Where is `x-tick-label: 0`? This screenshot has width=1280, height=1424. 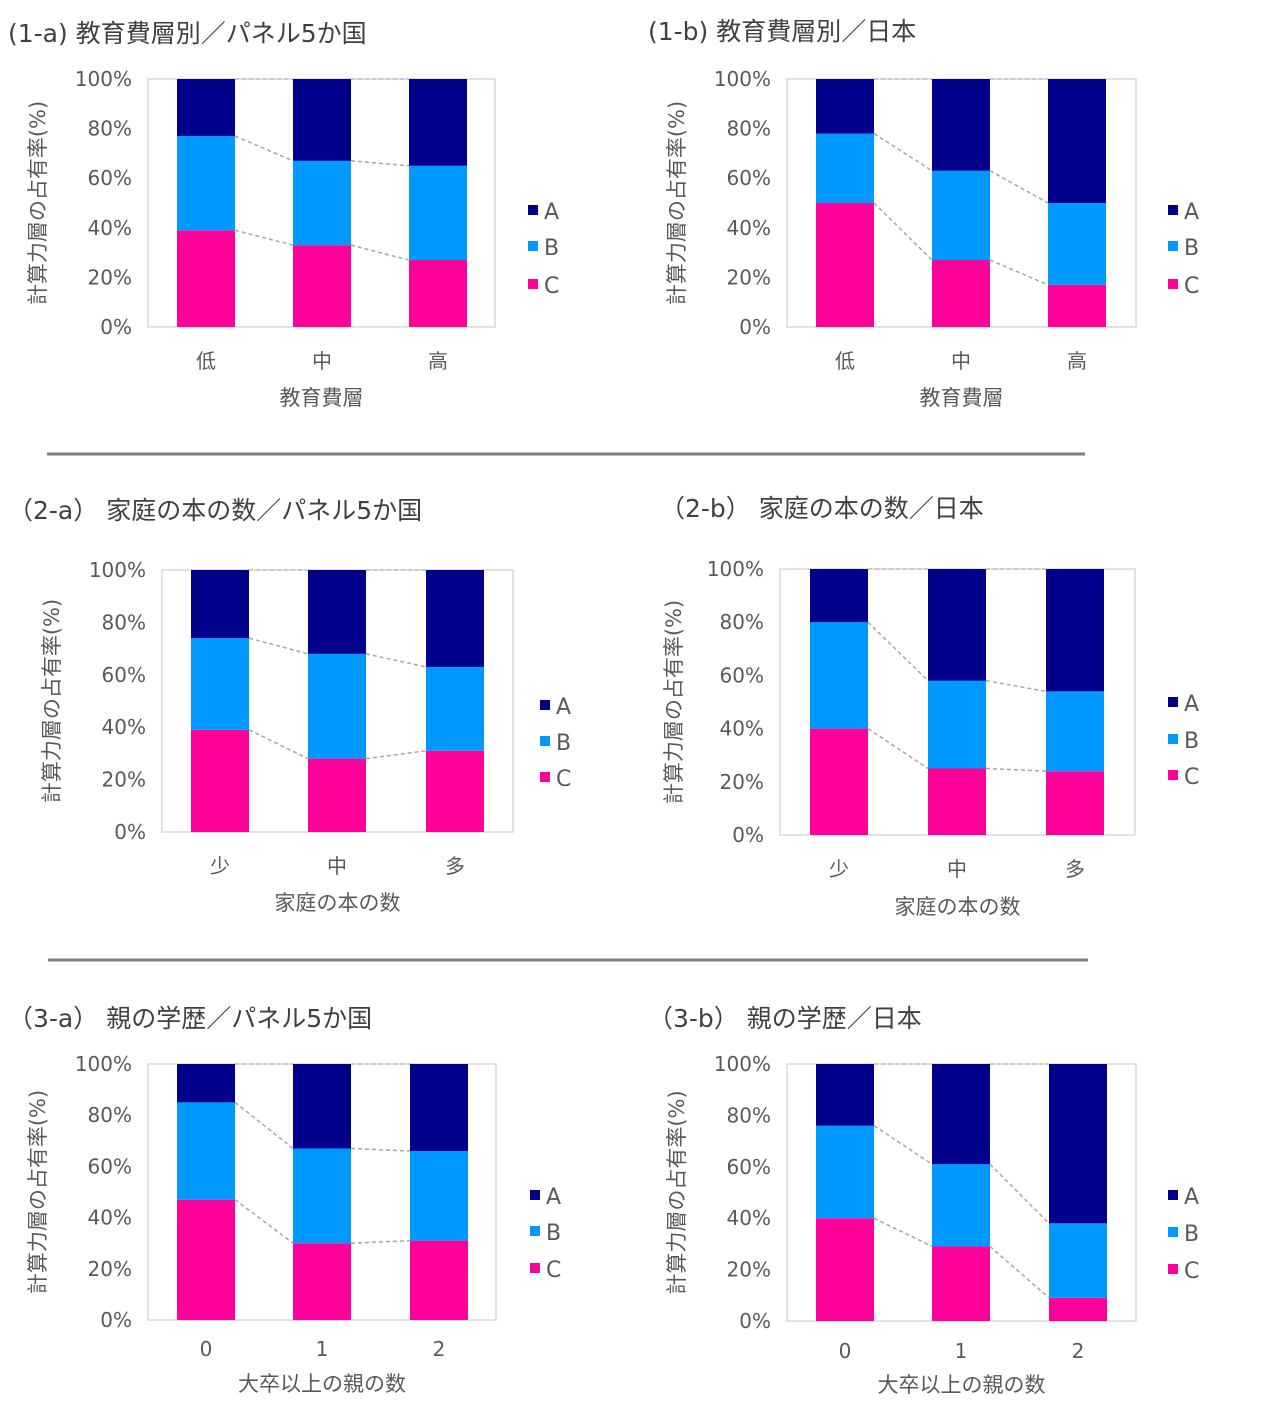 x-tick-label: 0 is located at coordinates (845, 1351).